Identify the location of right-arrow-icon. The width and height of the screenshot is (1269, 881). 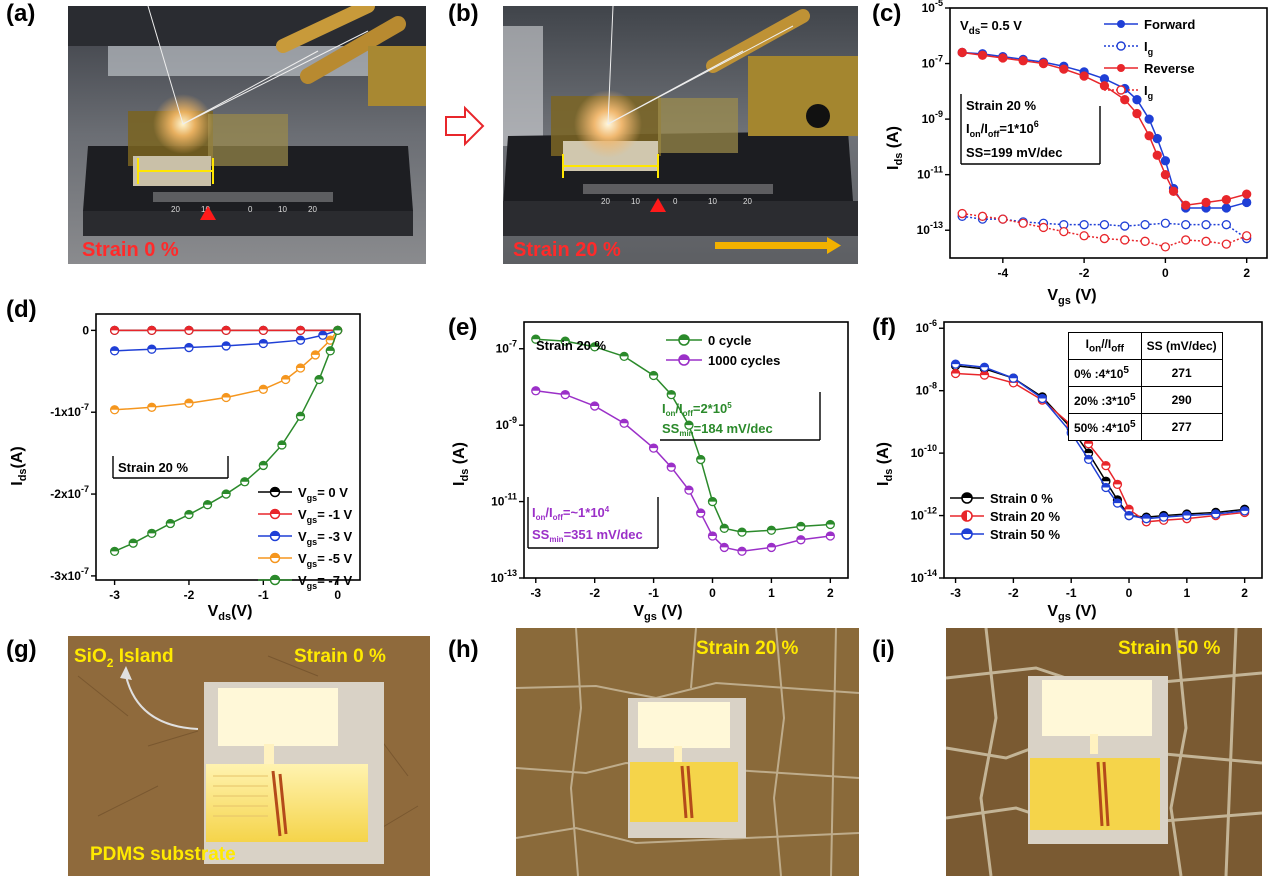
(465, 126).